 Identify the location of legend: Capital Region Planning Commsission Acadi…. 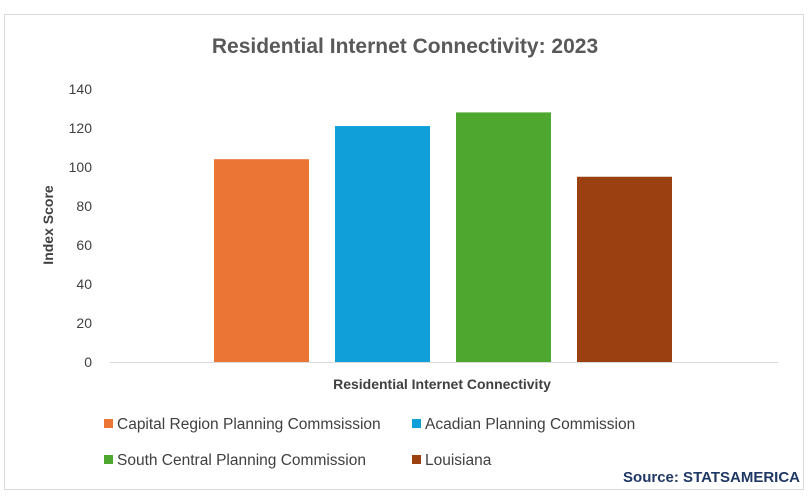
(369, 442).